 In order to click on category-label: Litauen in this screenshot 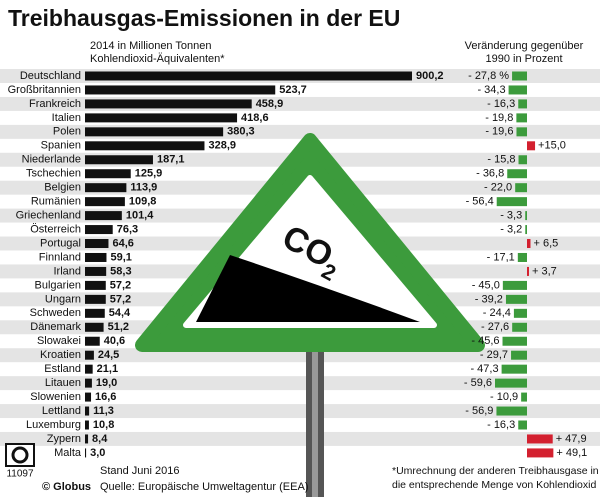, I will do `click(63, 383)`.